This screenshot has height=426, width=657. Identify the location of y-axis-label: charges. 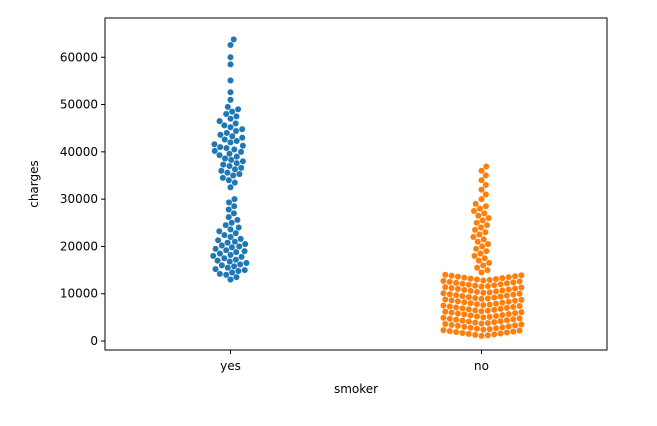
(34, 184).